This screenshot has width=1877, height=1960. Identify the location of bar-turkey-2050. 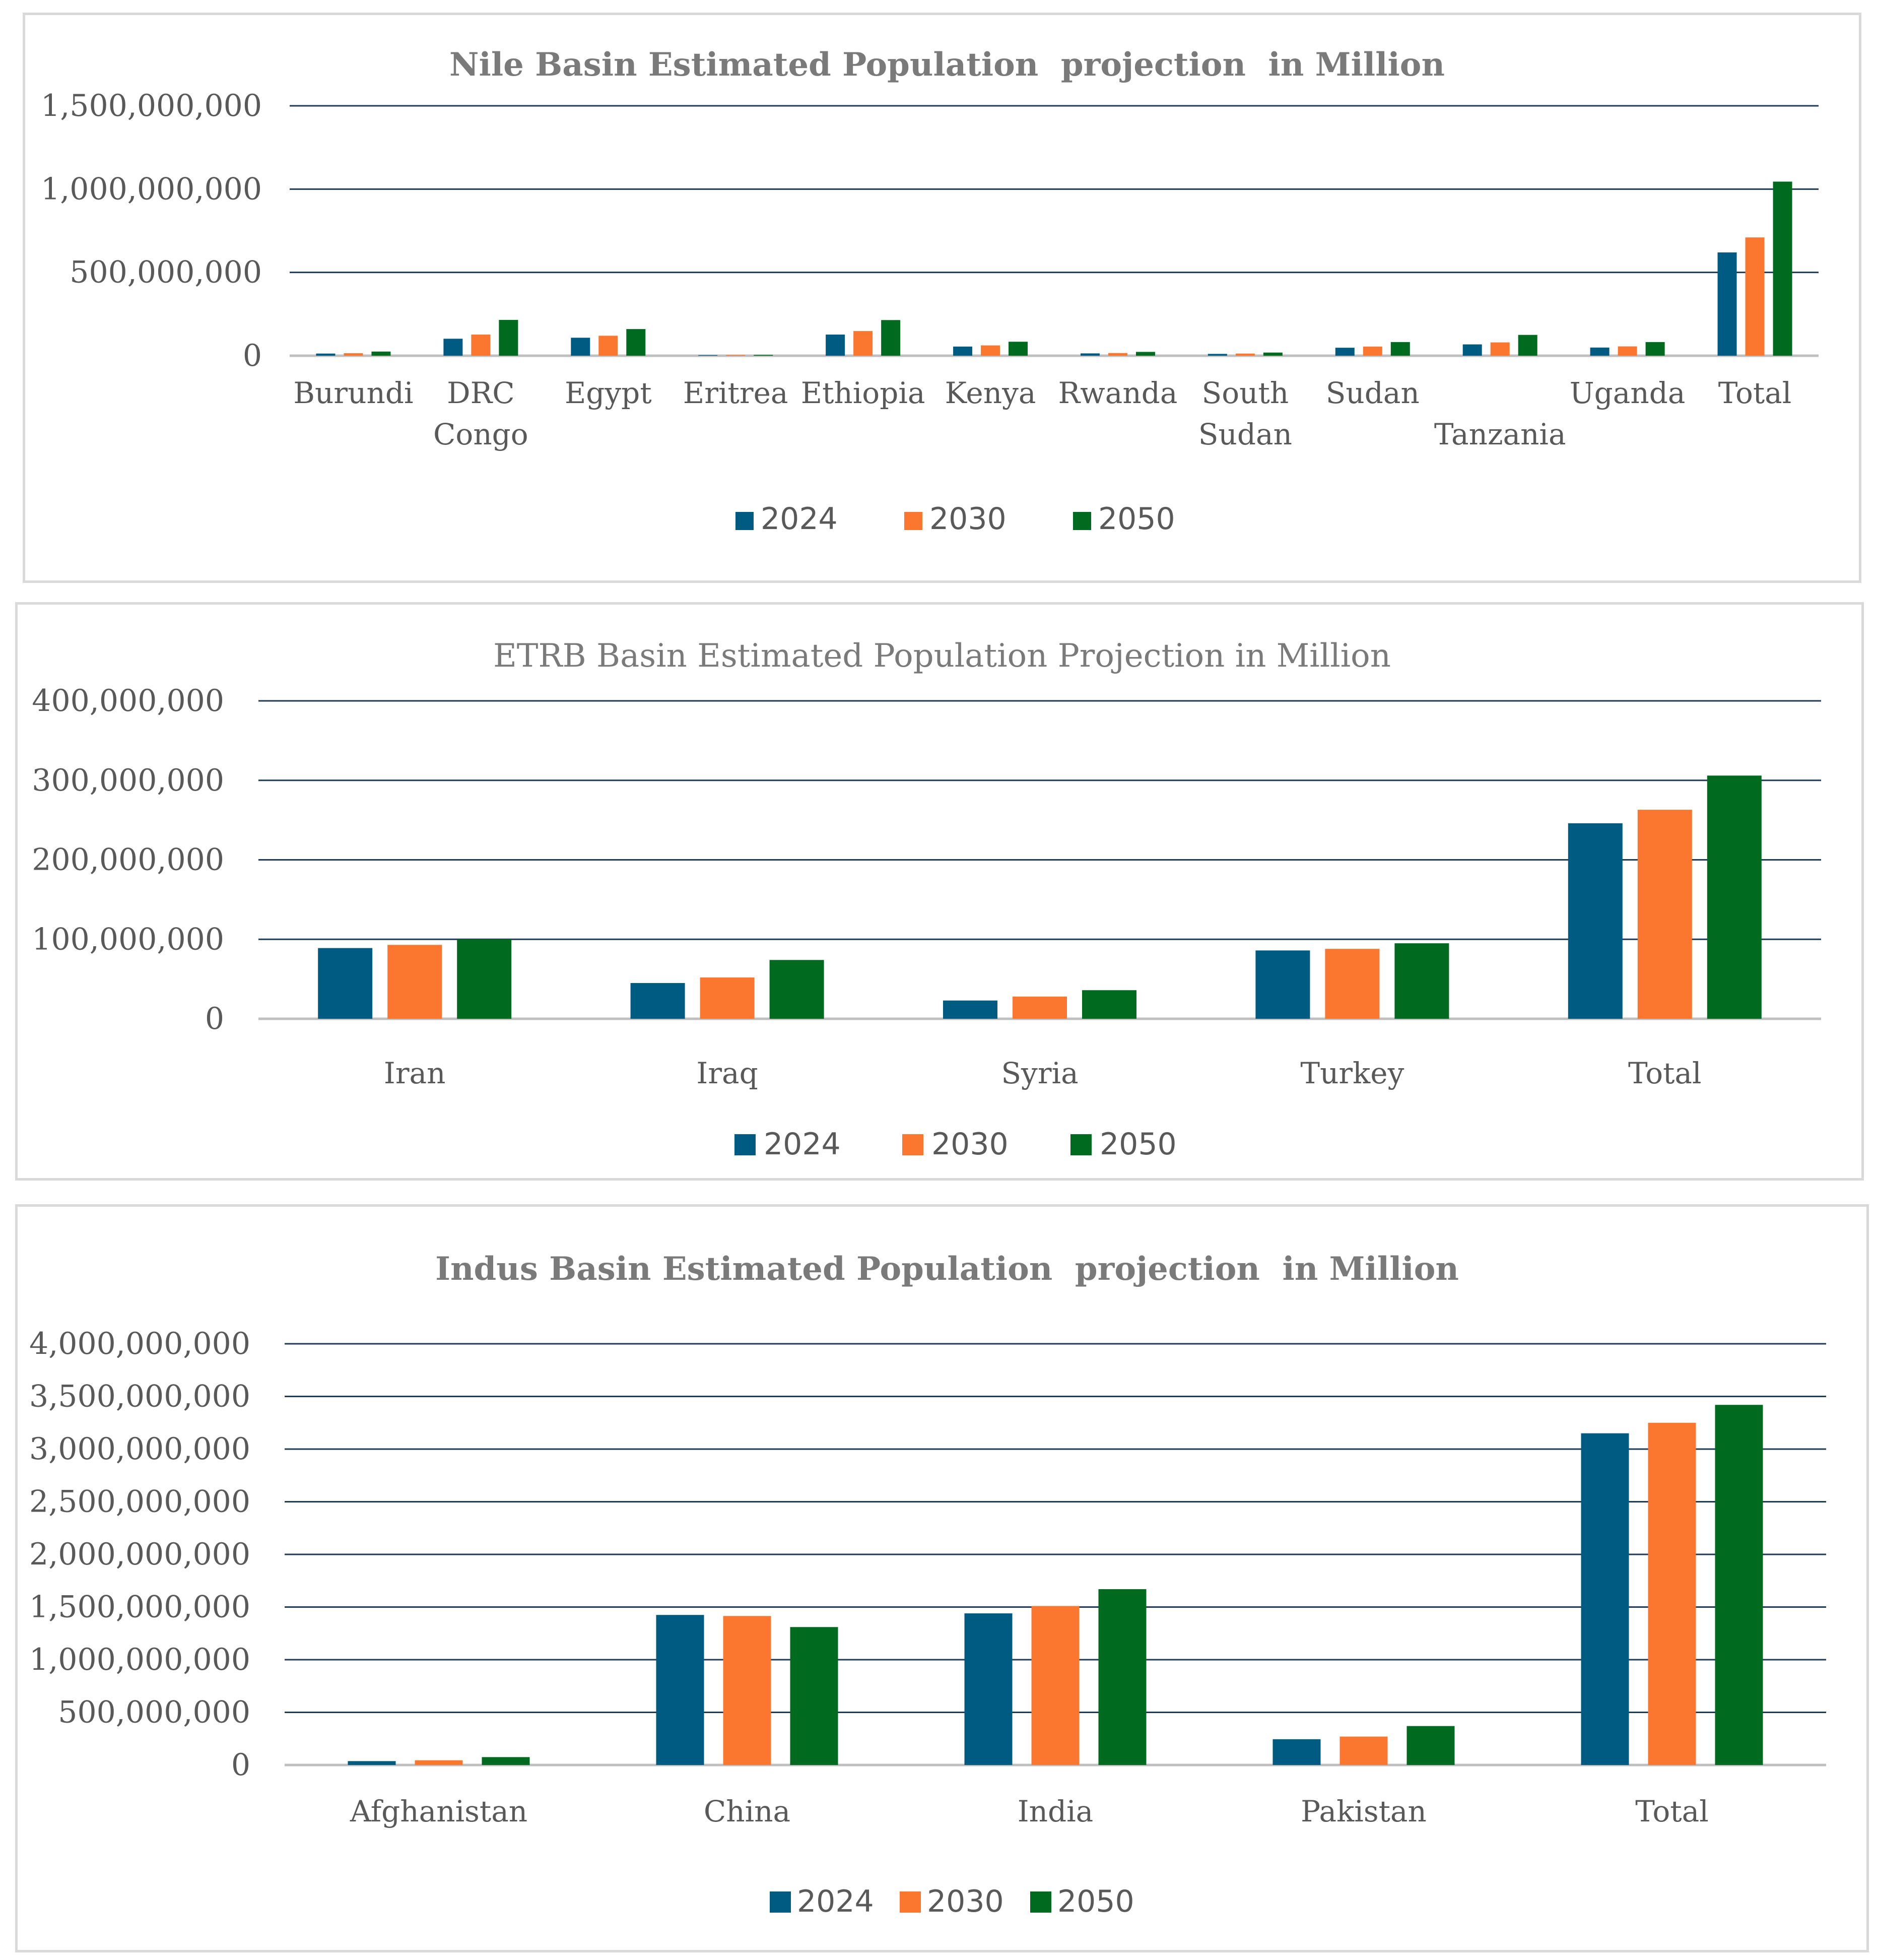
(1422, 981).